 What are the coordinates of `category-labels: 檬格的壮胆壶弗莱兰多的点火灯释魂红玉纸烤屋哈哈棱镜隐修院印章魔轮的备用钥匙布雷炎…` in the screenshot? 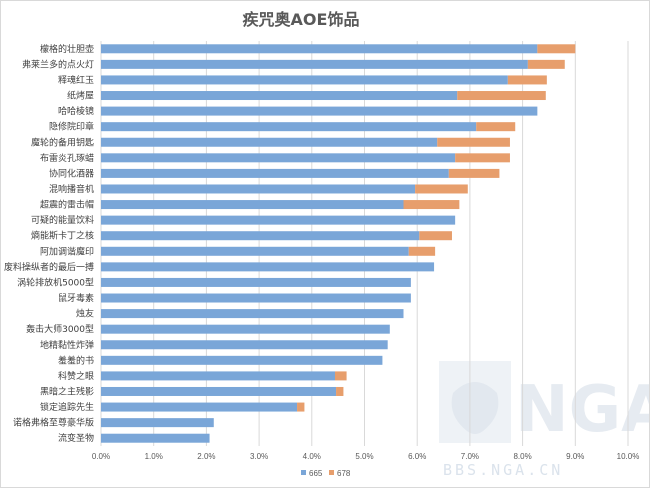 It's located at (49, 243).